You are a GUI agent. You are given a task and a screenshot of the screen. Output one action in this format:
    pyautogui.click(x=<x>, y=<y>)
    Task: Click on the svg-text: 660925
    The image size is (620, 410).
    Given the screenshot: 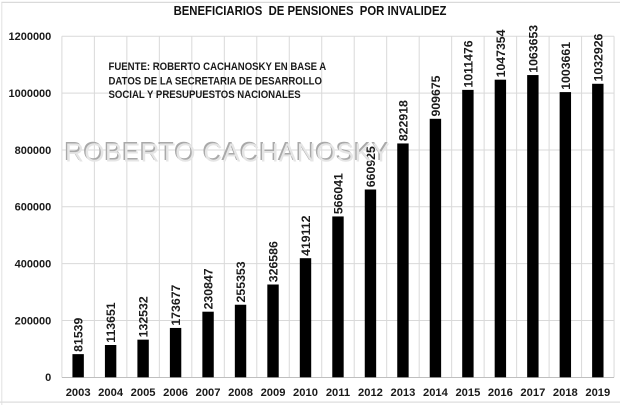 What is the action you would take?
    pyautogui.click(x=371, y=166)
    